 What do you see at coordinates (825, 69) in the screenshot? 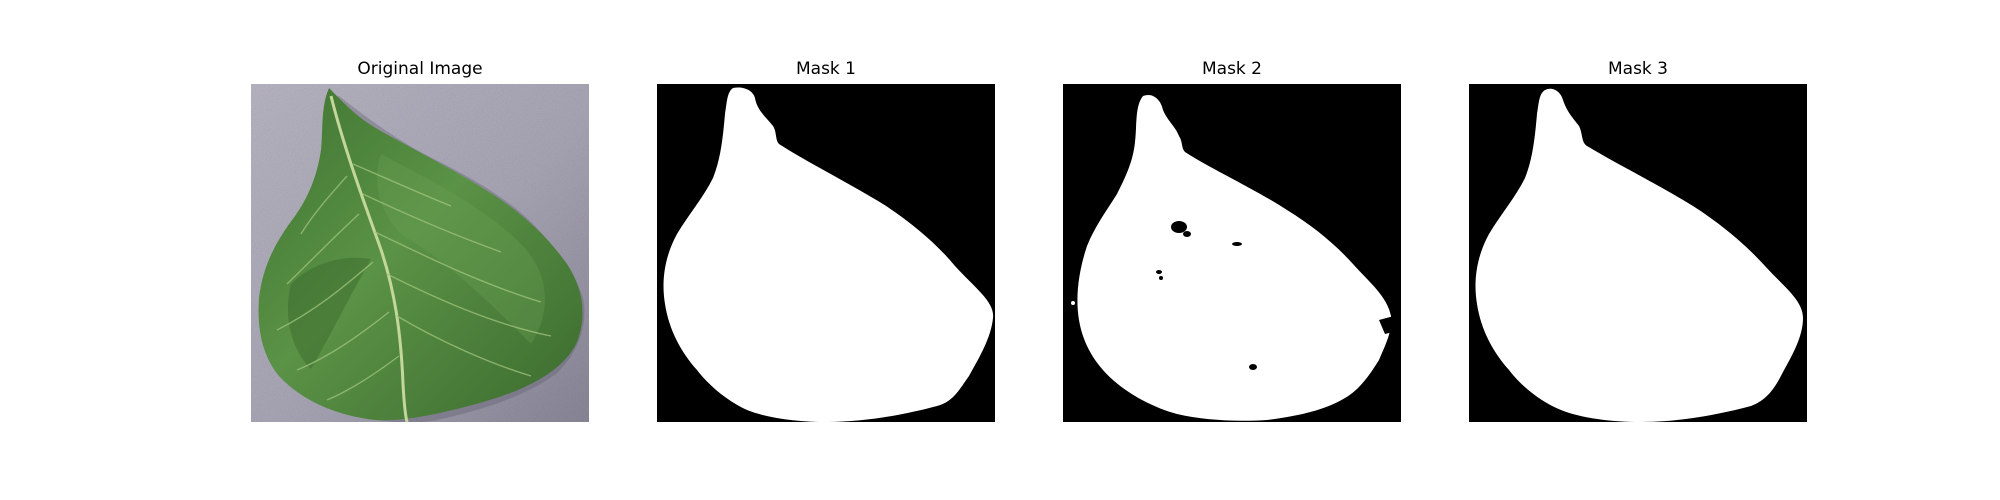
I see `panel-title: Mask 1` at bounding box center [825, 69].